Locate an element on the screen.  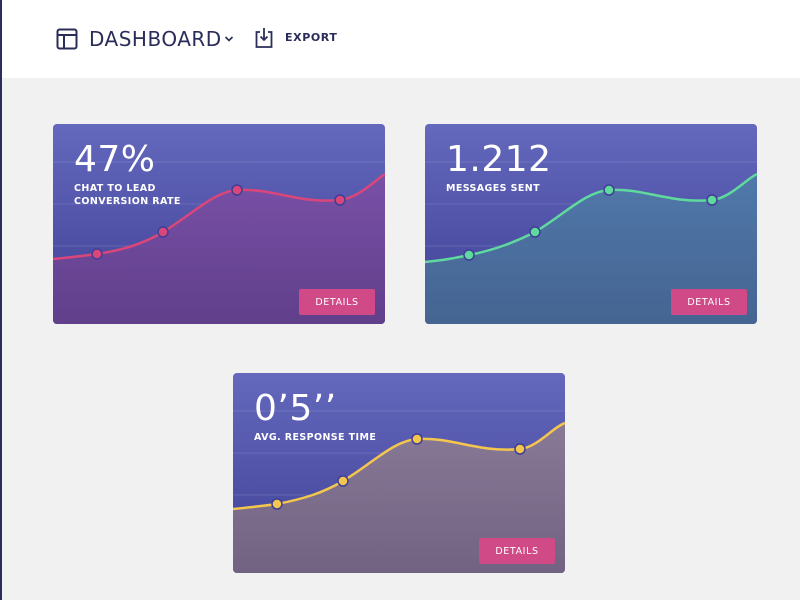
left-edge-rule is located at coordinates (1, 300).